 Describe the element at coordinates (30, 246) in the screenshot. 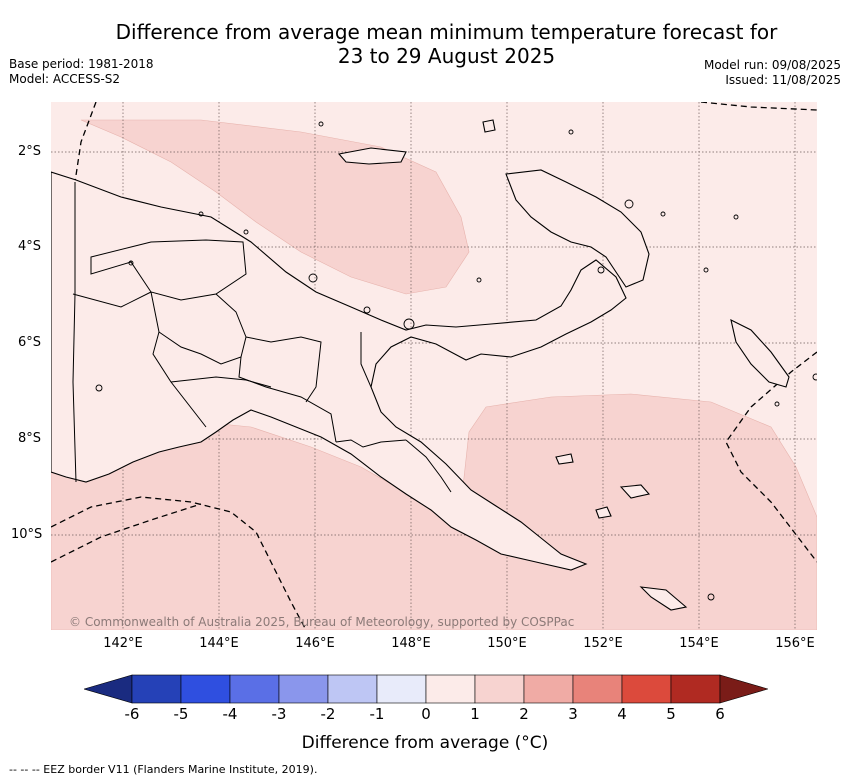

I see `lat-label-4s: 4°S` at that location.